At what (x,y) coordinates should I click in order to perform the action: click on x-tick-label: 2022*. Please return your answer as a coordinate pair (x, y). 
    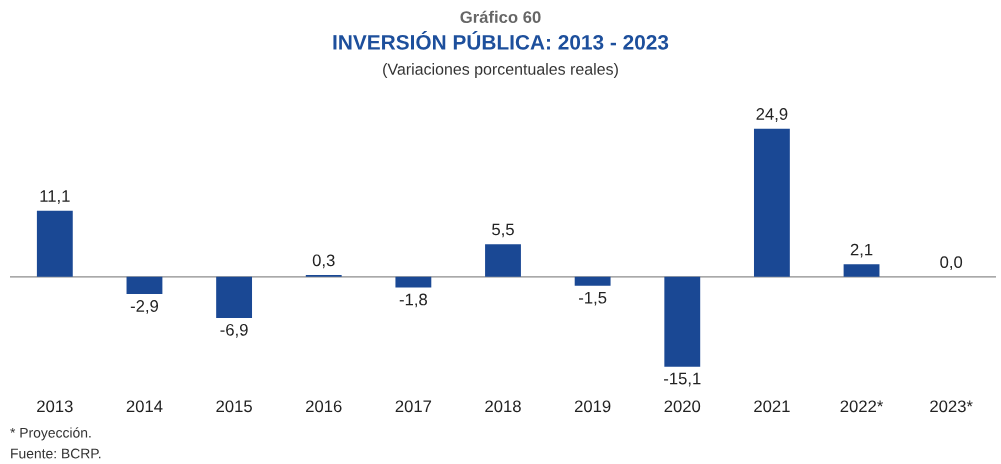
    Looking at the image, I should click on (862, 406).